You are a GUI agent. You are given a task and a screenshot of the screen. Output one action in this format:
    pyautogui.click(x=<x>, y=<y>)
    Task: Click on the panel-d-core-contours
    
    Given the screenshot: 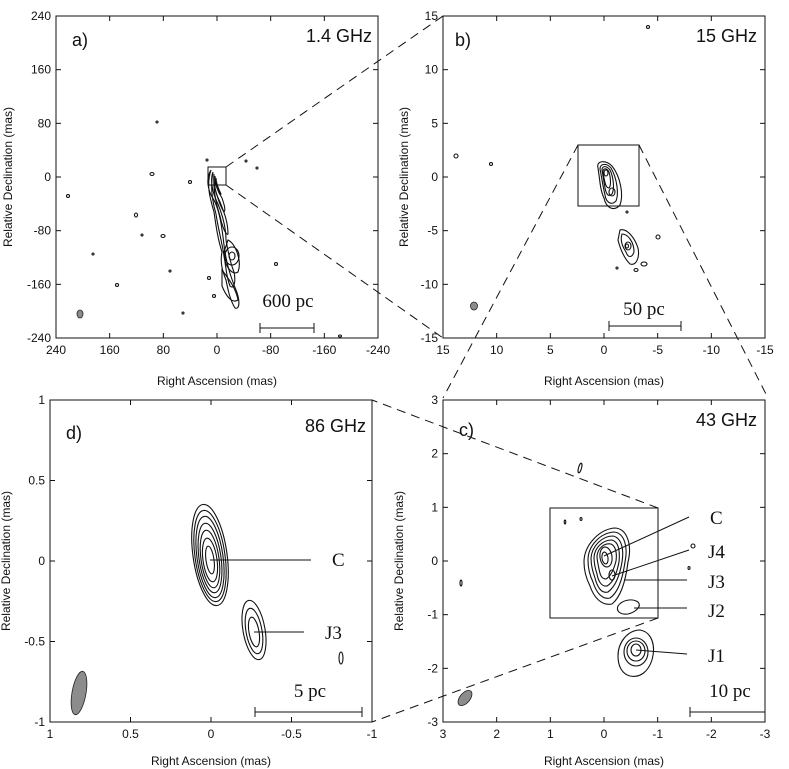 What is the action you would take?
    pyautogui.click(x=210, y=555)
    